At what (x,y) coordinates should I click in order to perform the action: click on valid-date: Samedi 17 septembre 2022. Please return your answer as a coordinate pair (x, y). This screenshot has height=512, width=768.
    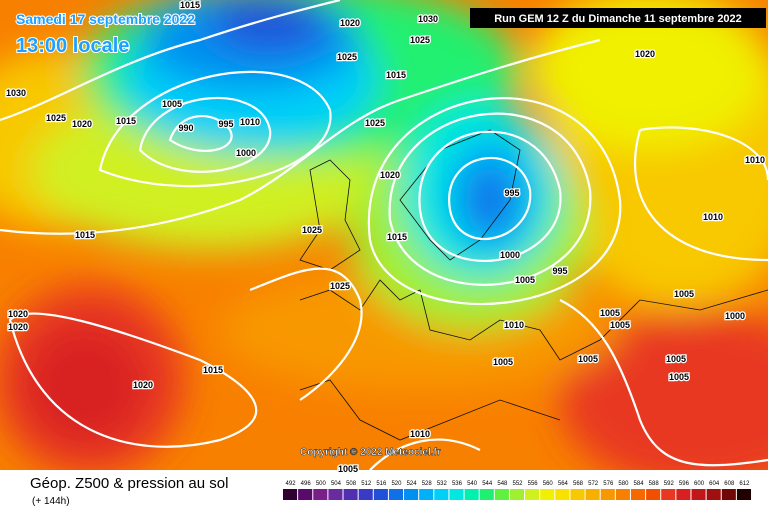
    Looking at the image, I should click on (105, 19).